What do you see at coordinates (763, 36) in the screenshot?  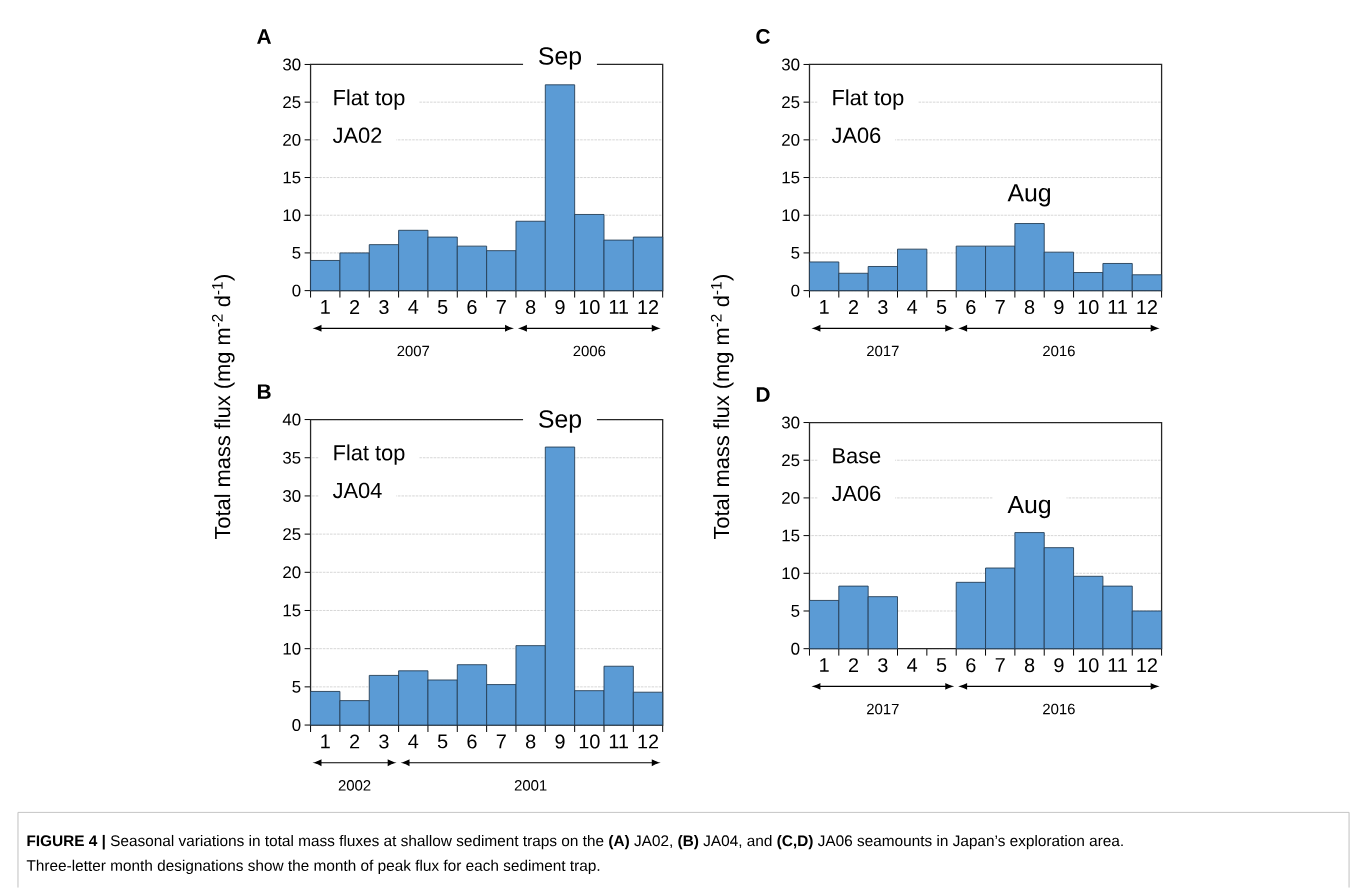 I see `text: C` at bounding box center [763, 36].